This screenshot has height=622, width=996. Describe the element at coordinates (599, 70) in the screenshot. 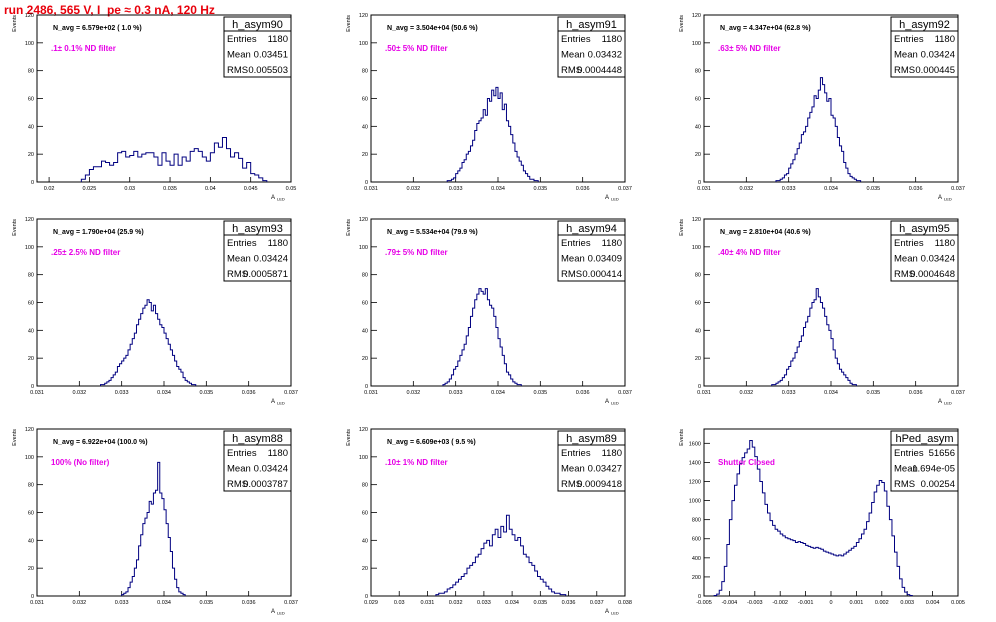

I see `stats-value: 0.0004448` at that location.